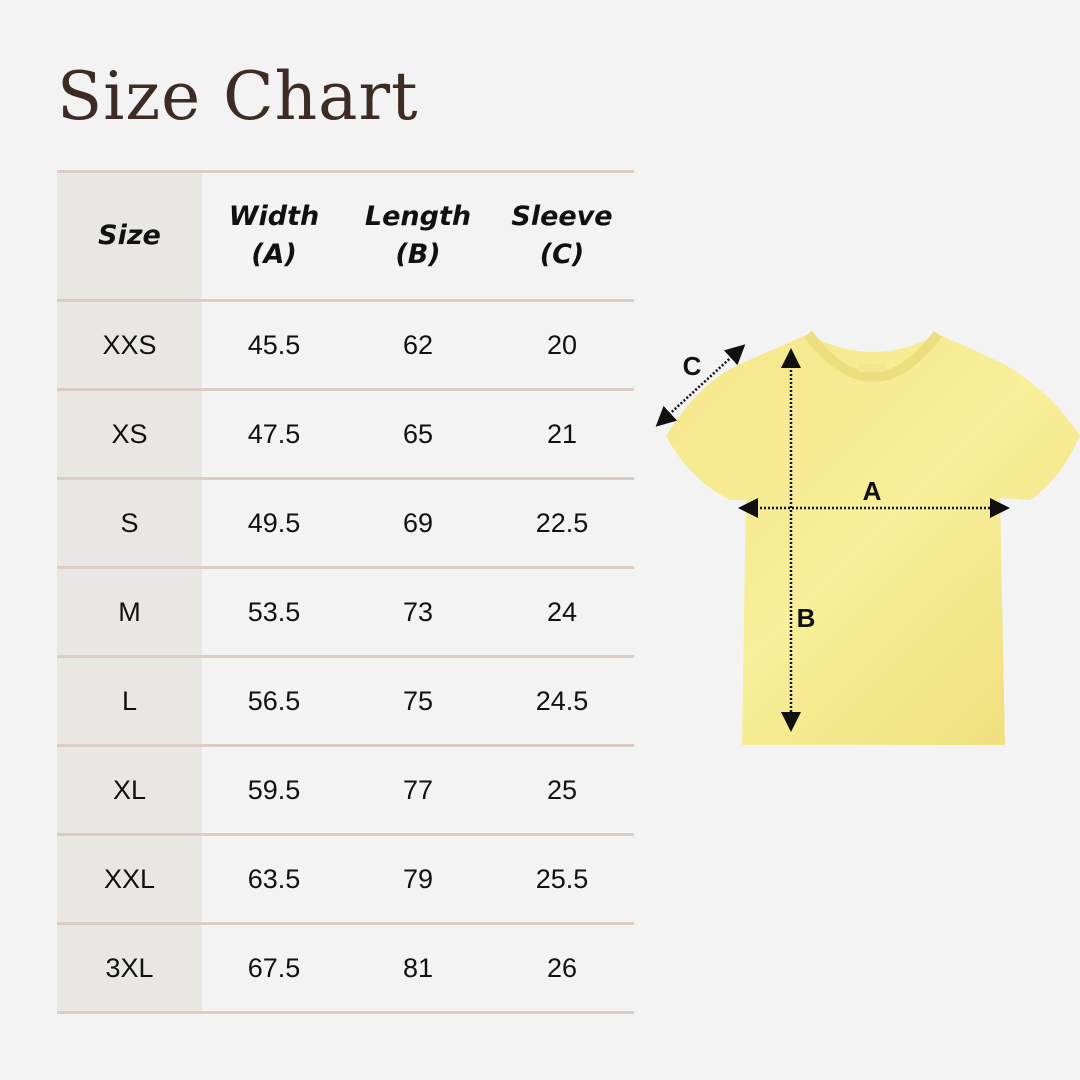 Image resolution: width=1080 pixels, height=1080 pixels. I want to click on table-row: 3XL 67.5 81 26, so click(345, 968).